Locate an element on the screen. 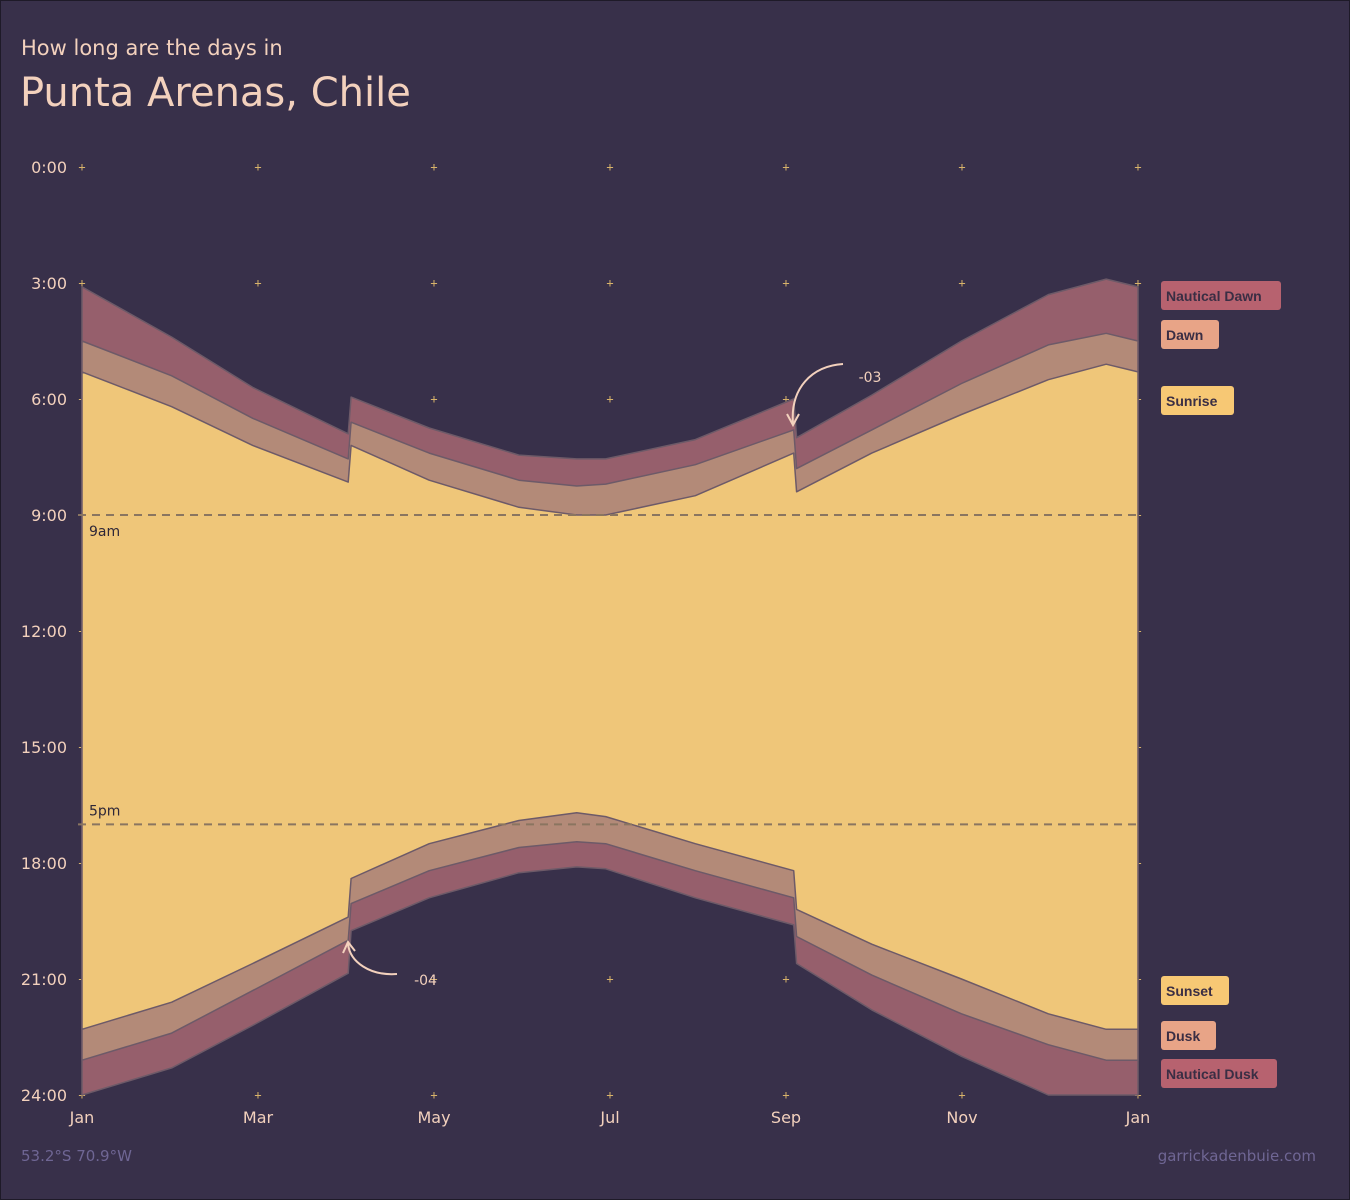  annotation-label-03: -03 is located at coordinates (870, 378).